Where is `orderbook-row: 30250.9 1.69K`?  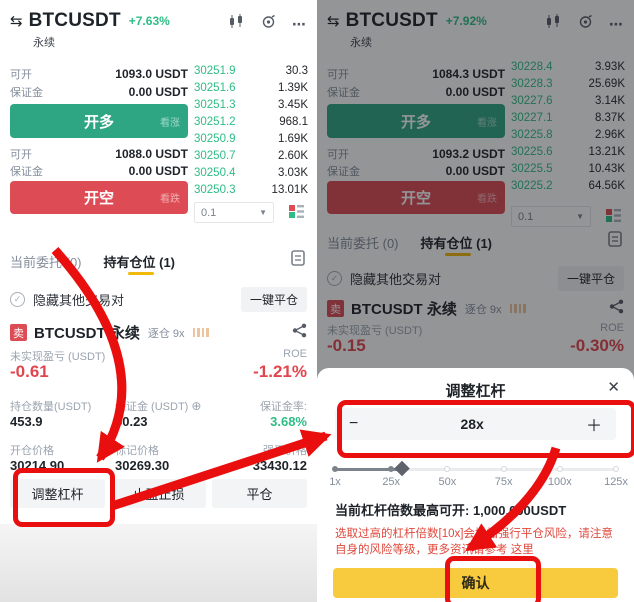 orderbook-row: 30250.9 1.69K is located at coordinates (251, 138).